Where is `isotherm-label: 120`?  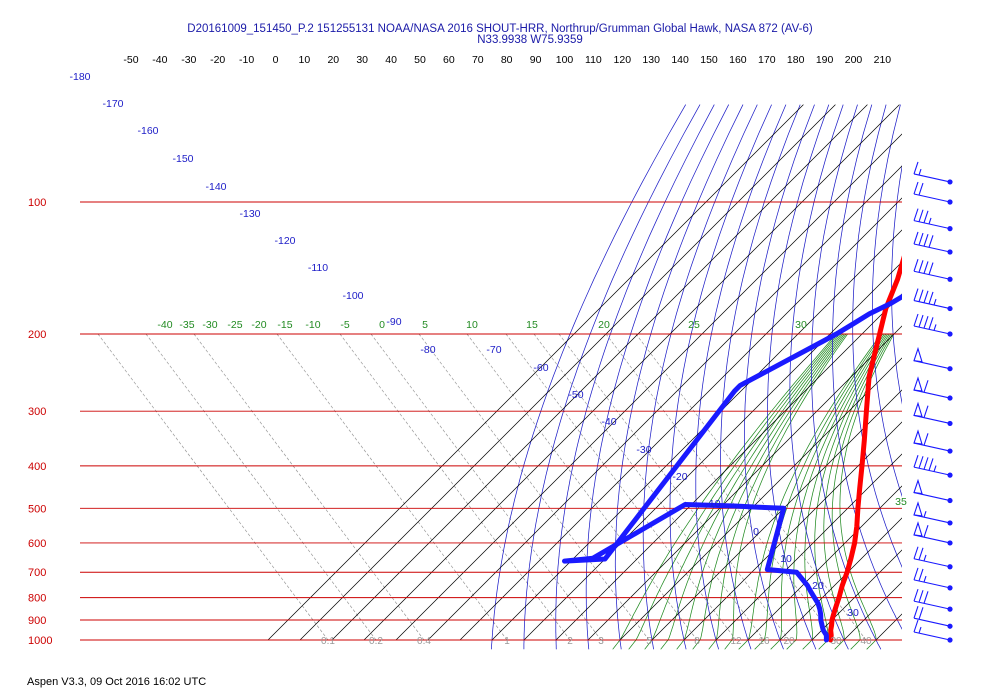 isotherm-label: 120 is located at coordinates (623, 60).